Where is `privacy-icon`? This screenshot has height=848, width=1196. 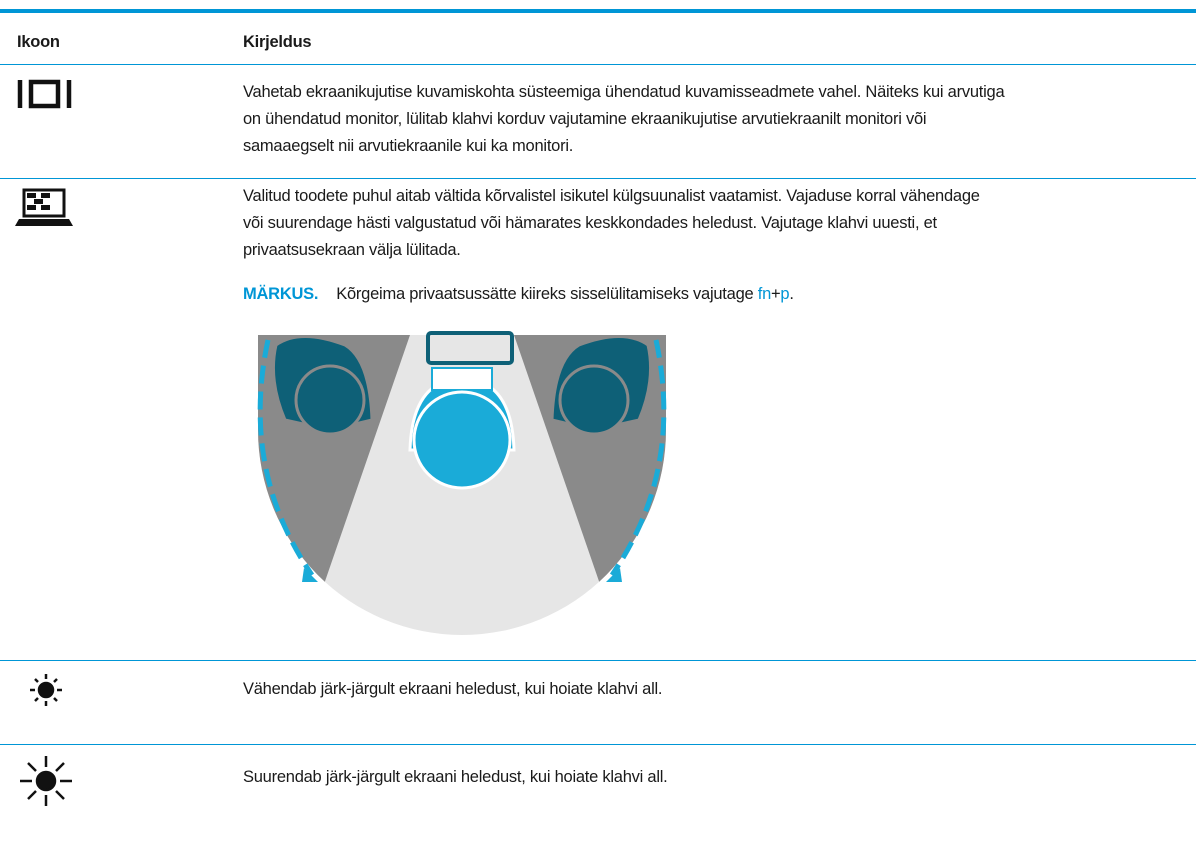
privacy-icon is located at coordinates (44, 207).